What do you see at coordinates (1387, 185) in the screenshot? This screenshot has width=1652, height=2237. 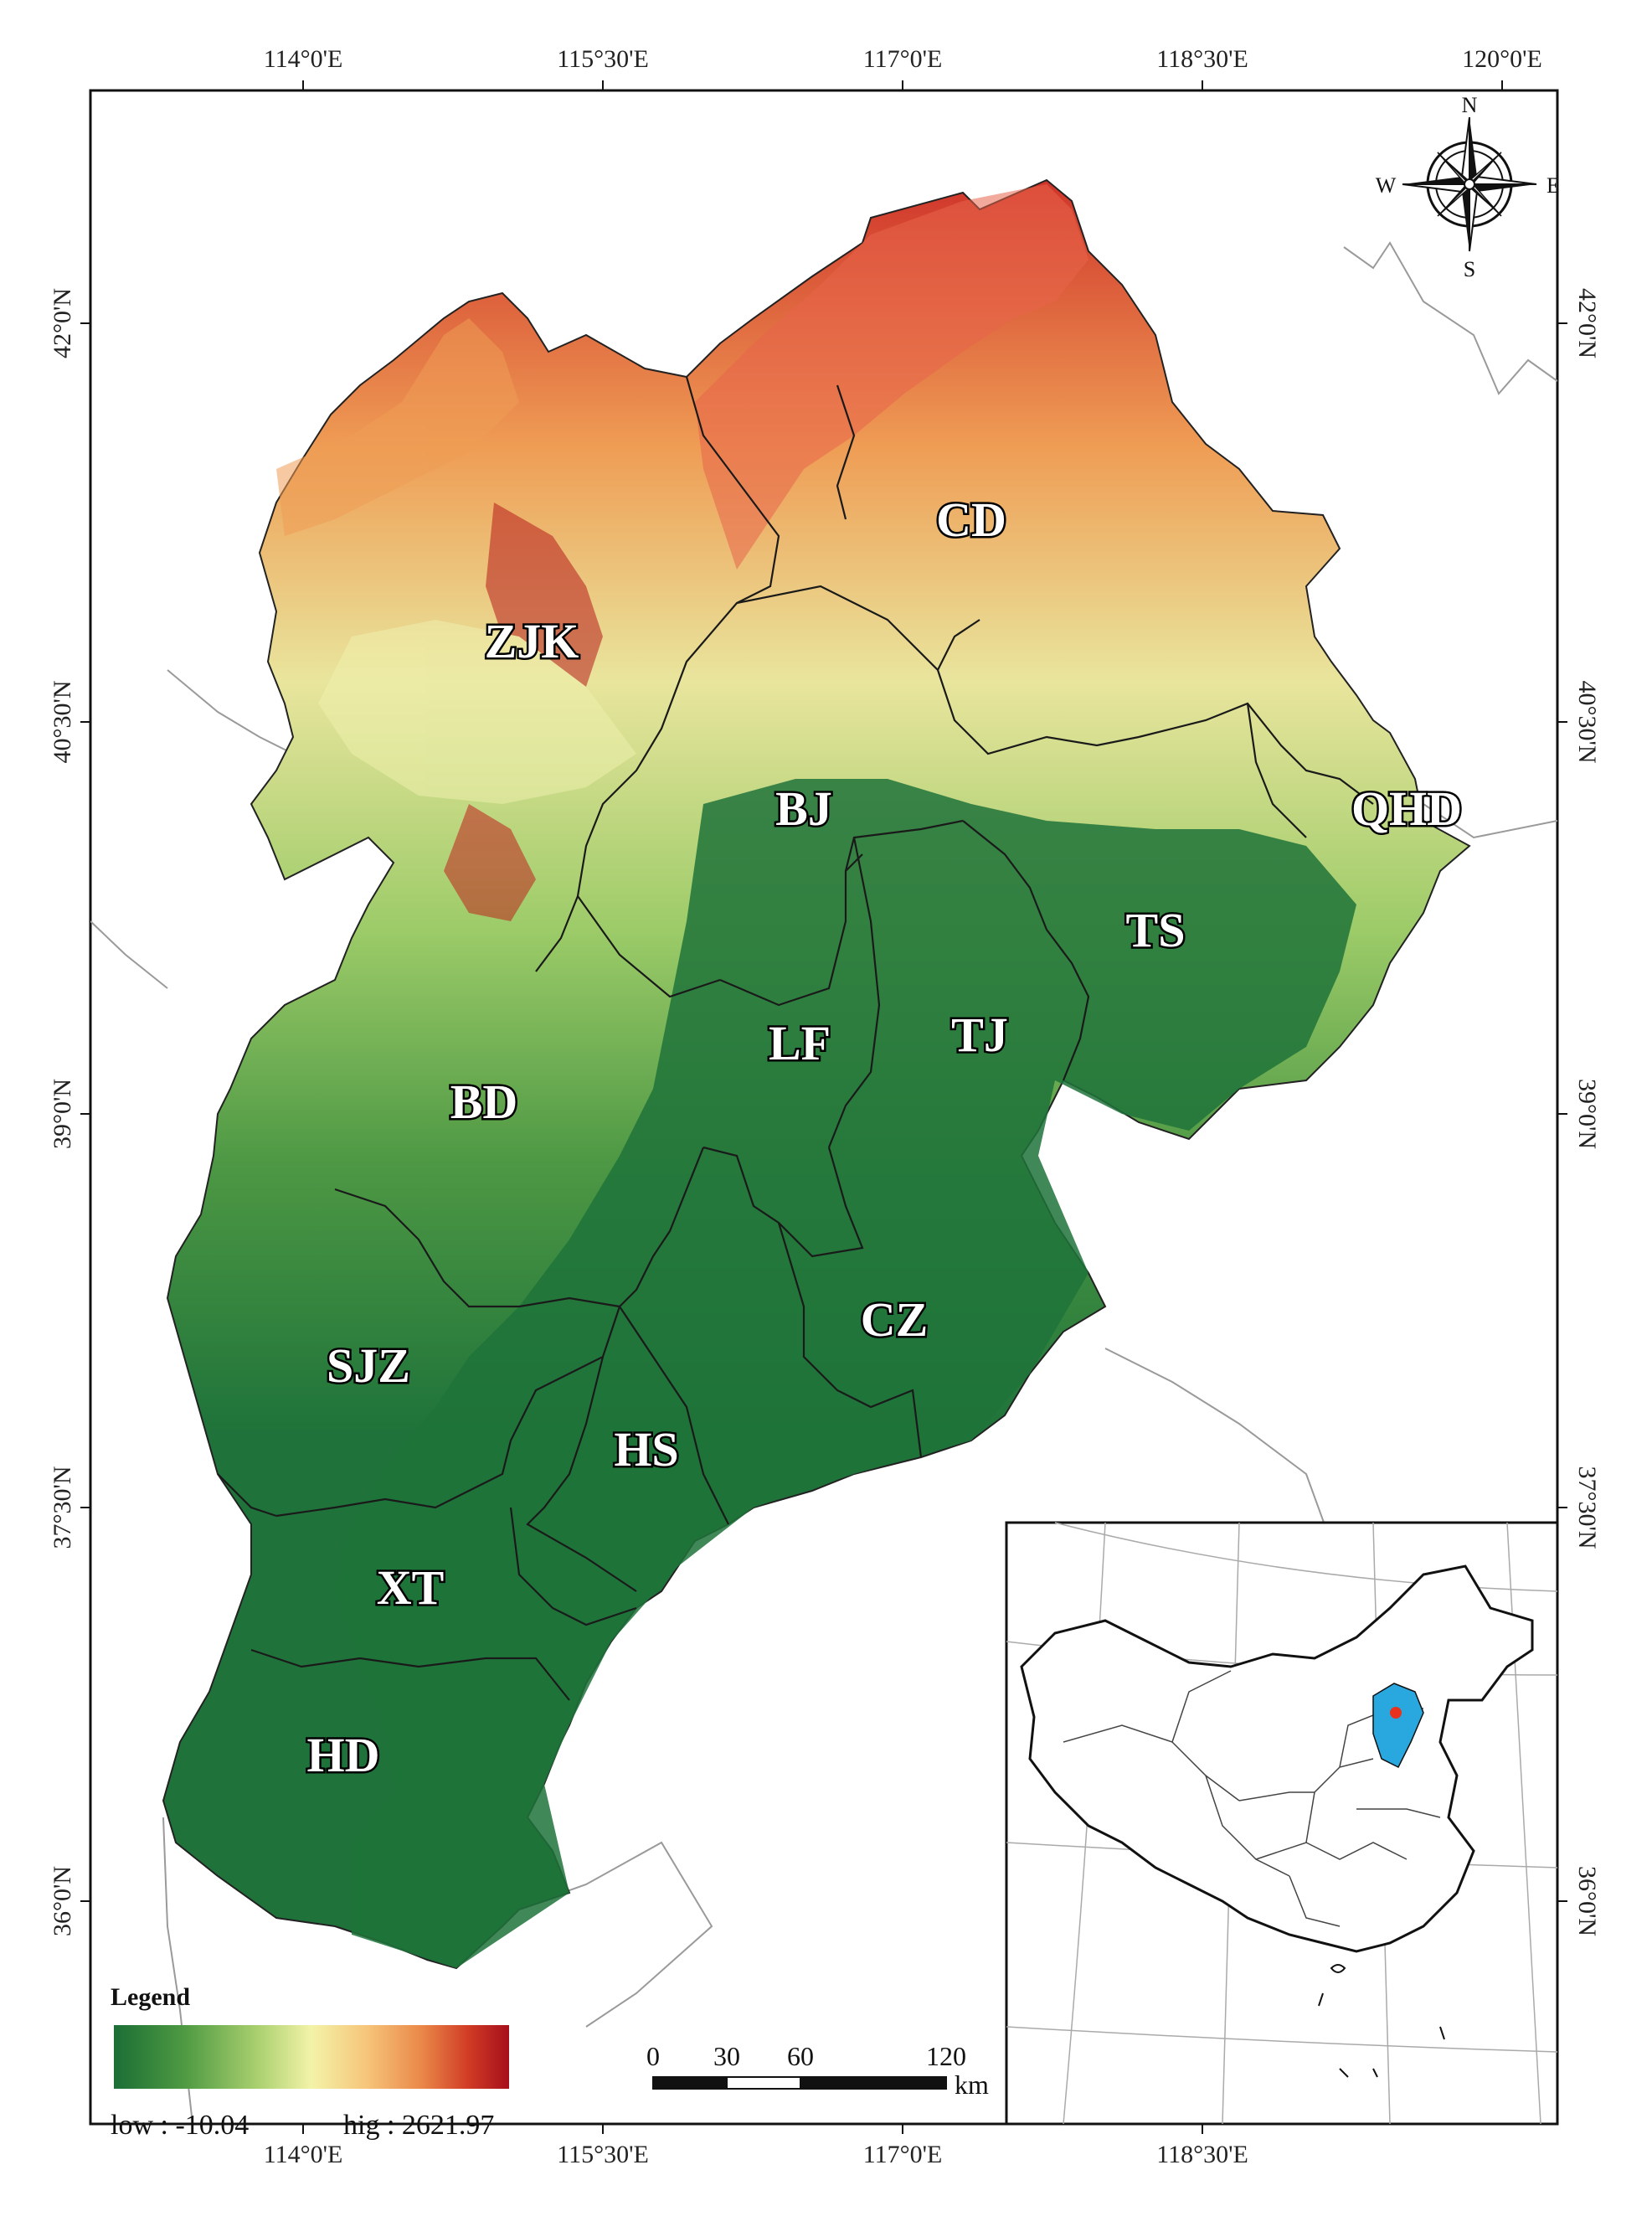 I see `compass-w: W` at bounding box center [1387, 185].